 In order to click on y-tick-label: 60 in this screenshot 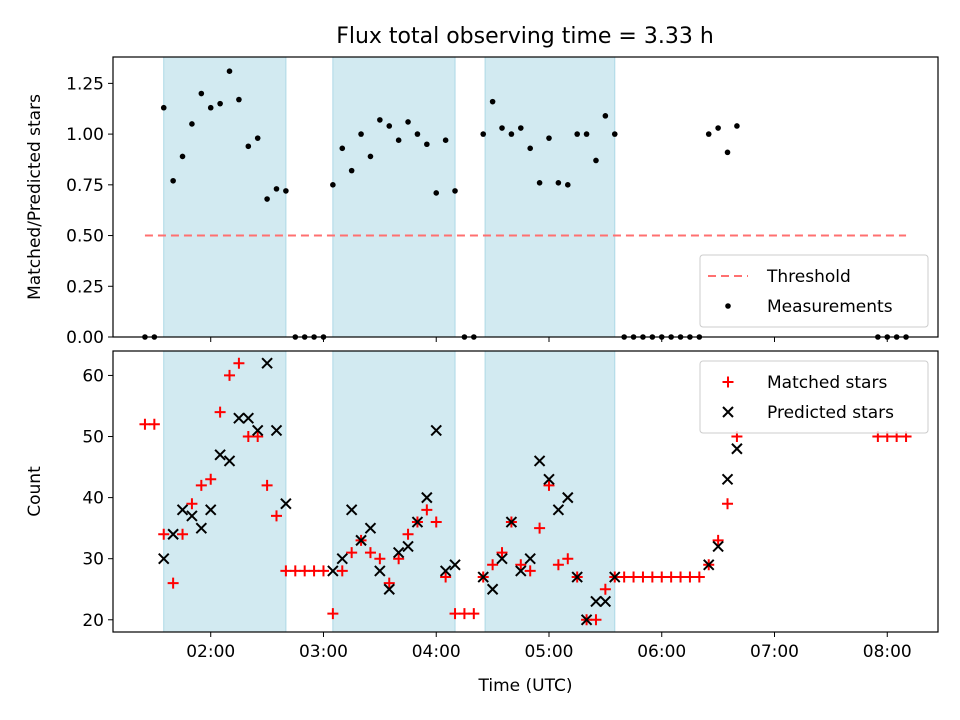, I will do `click(93, 376)`.